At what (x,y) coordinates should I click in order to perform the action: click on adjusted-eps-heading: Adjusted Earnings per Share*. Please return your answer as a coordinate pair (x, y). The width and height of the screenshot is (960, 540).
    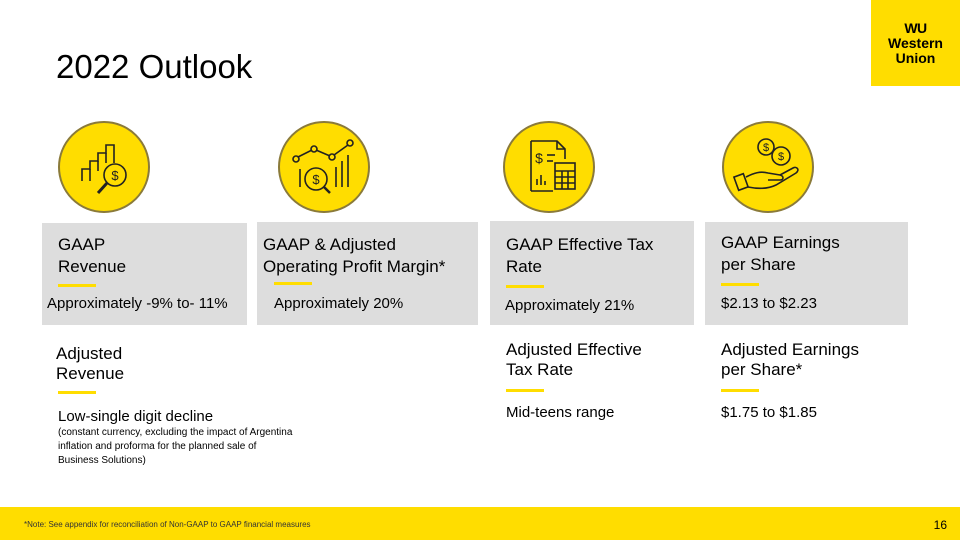
    Looking at the image, I should click on (790, 360).